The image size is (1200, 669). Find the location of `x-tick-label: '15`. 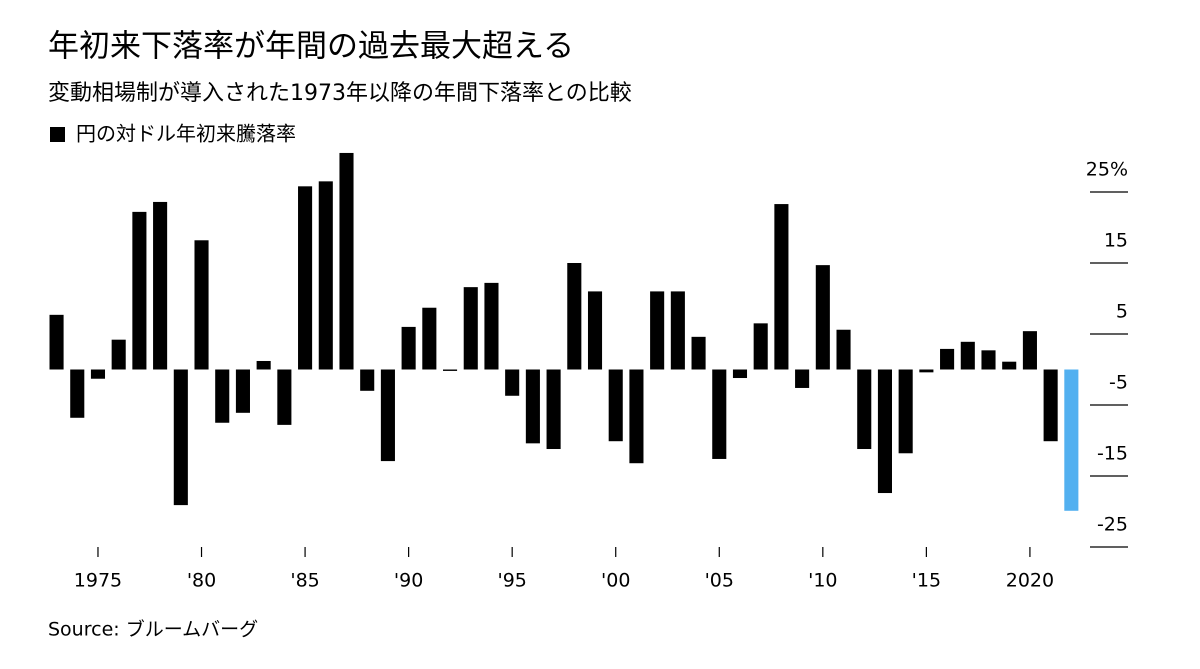

x-tick-label: '15 is located at coordinates (926, 581).